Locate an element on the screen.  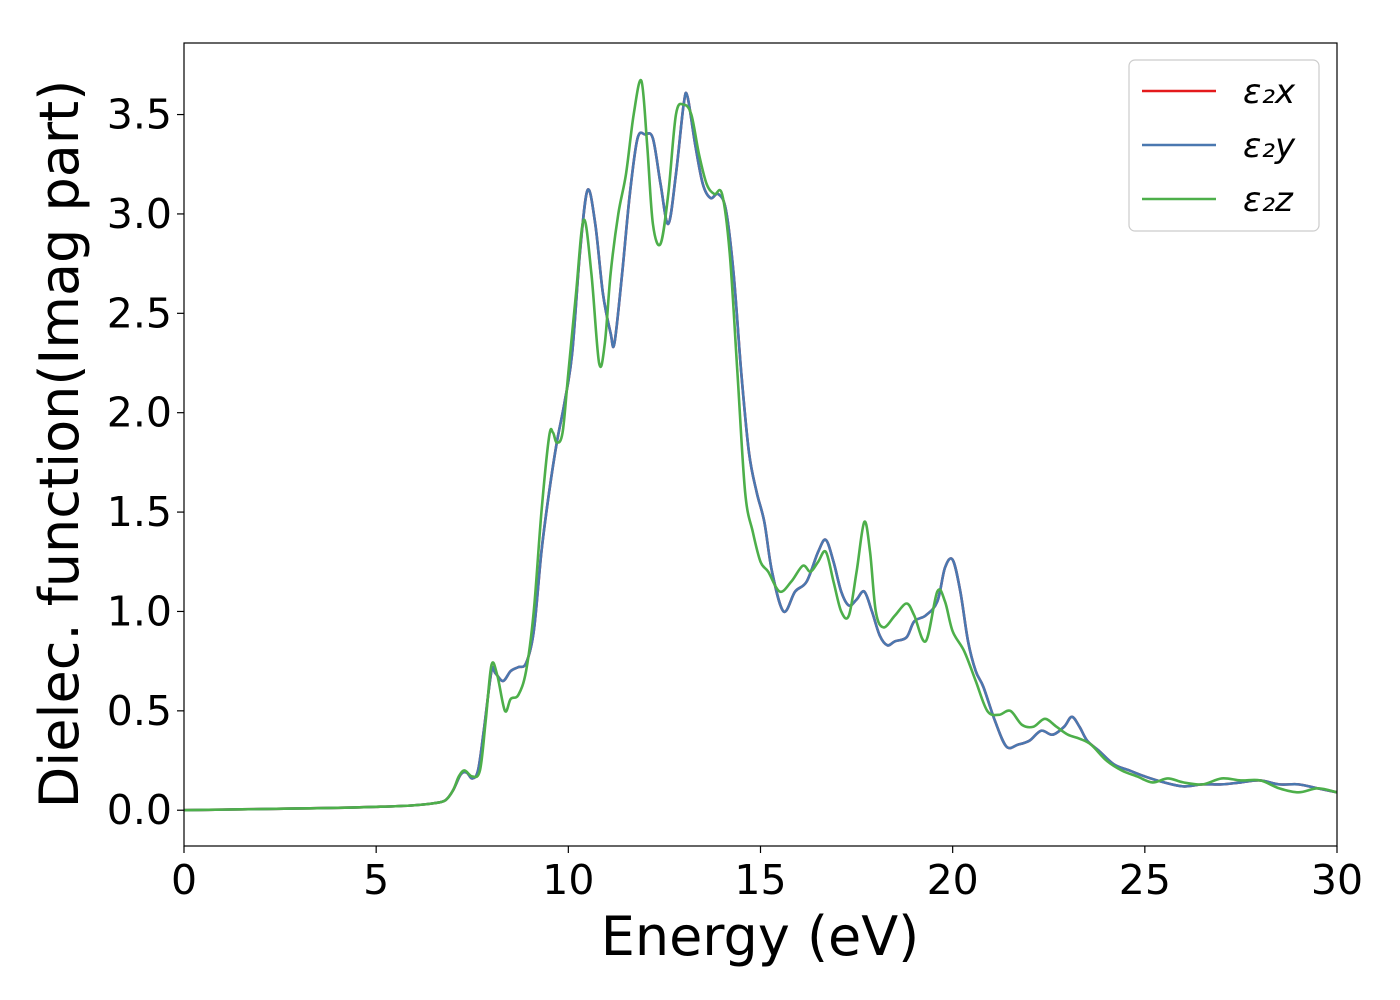
x-tick-label: 20 is located at coordinates (953, 880).